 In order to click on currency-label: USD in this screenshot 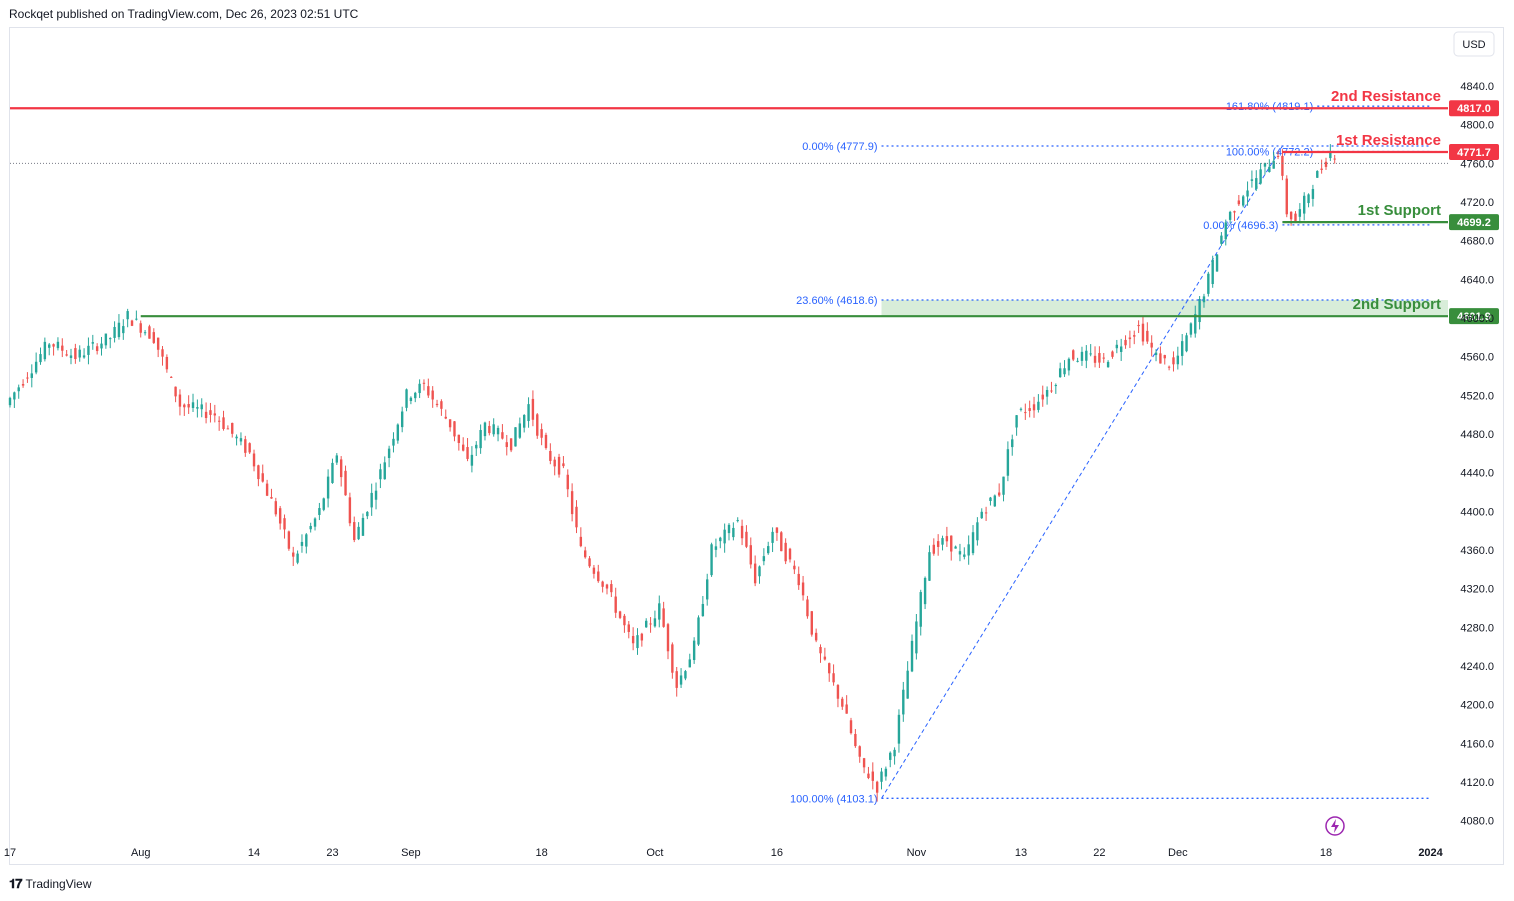, I will do `click(1473, 45)`.